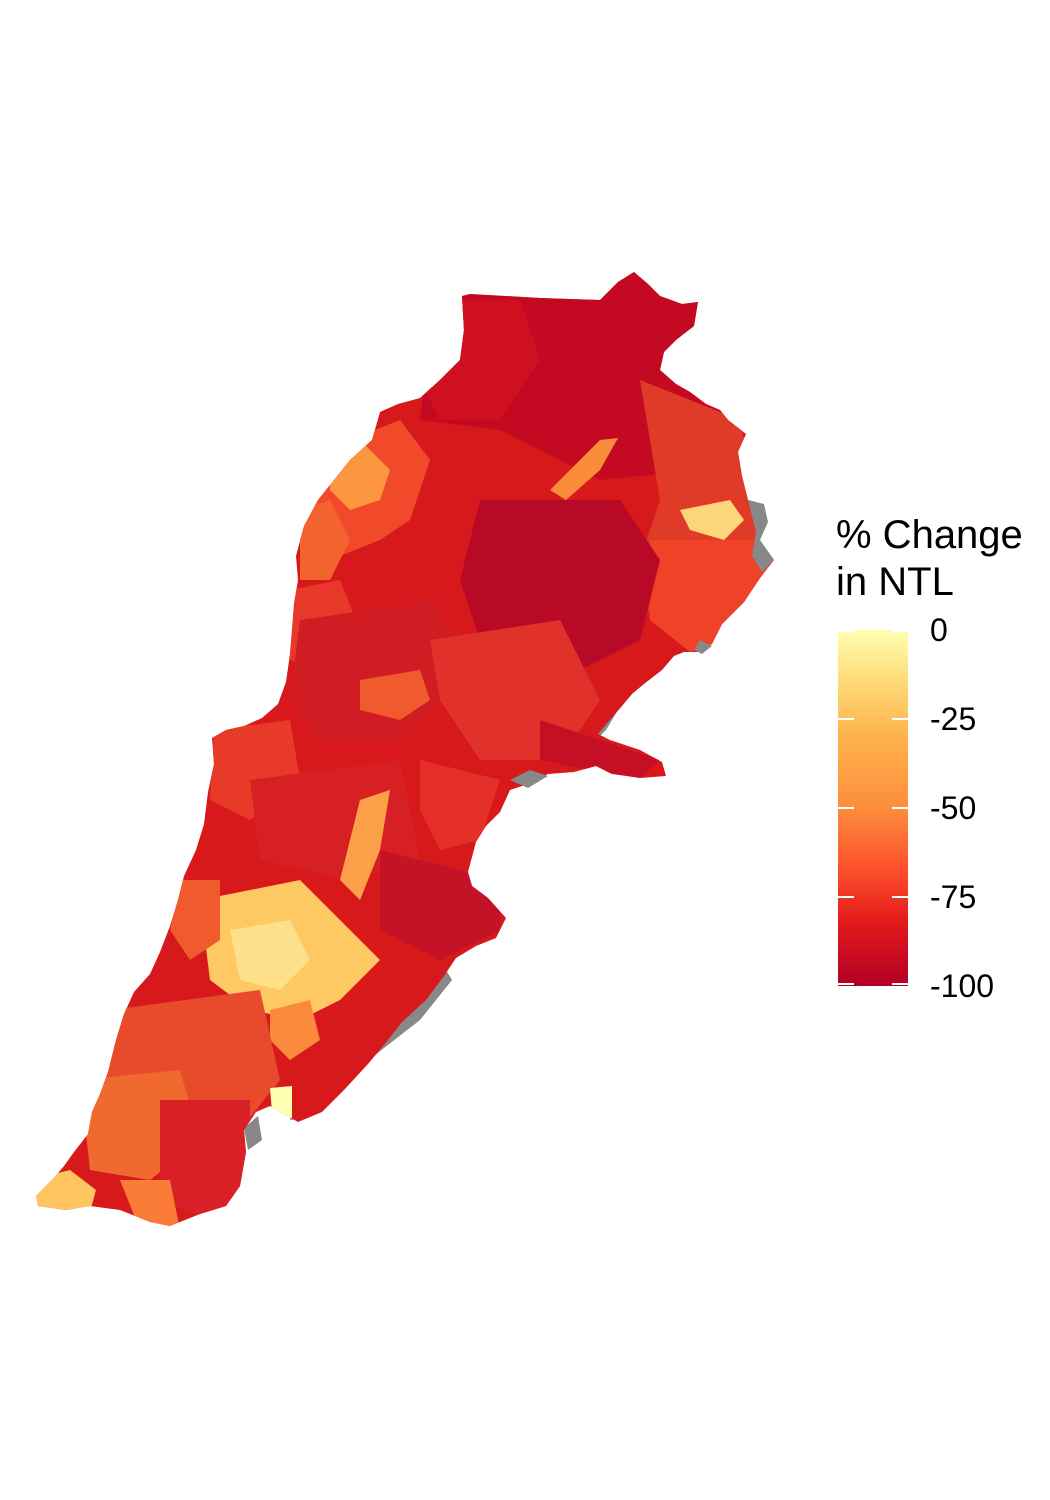  I want to click on region-bekaa-east-pocket, so click(712, 520).